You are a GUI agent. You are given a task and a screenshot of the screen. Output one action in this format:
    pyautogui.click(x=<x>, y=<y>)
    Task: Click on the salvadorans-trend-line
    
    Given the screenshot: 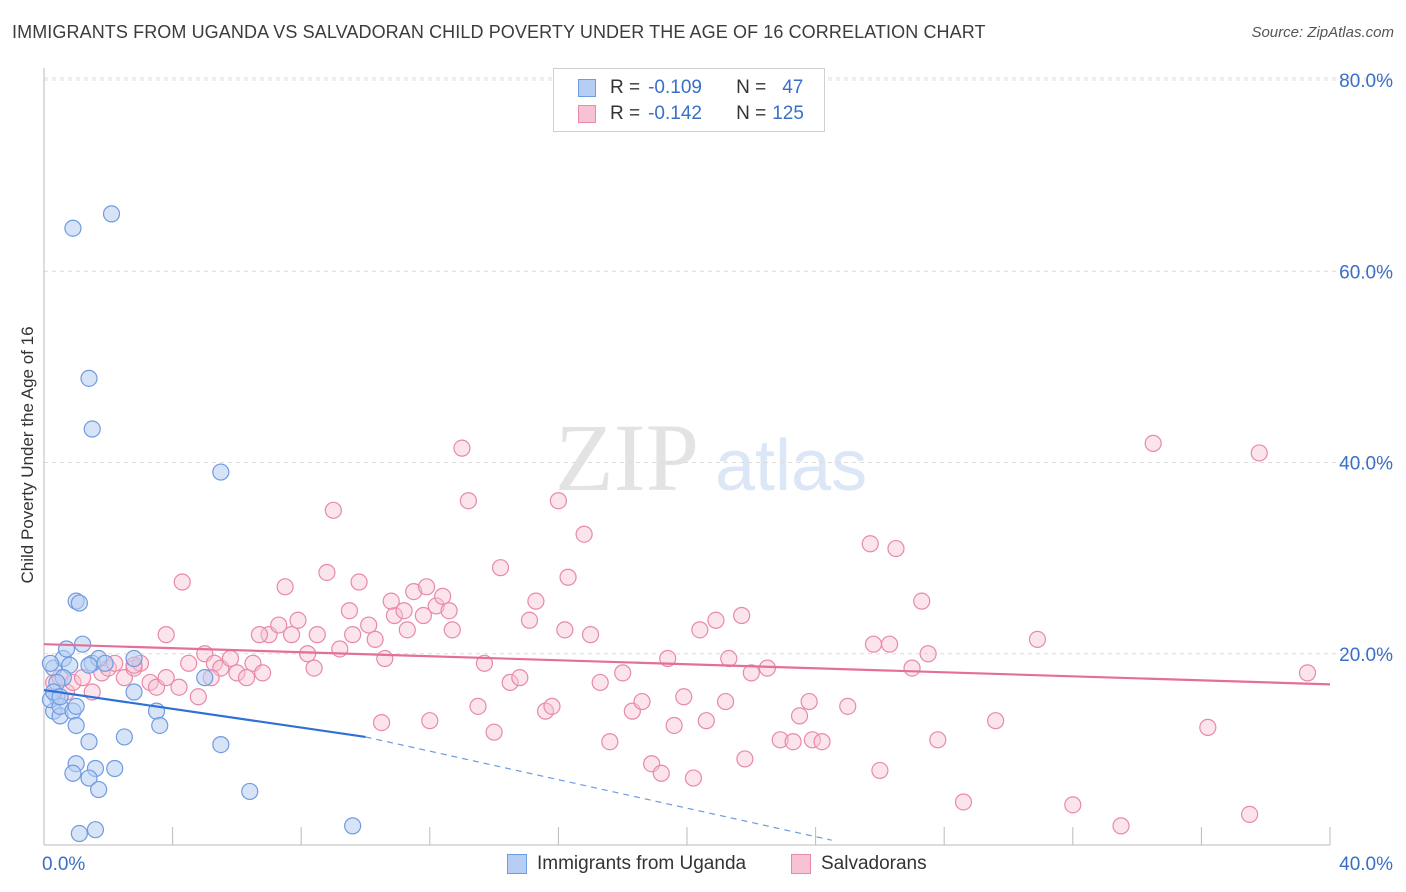 What is the action you would take?
    pyautogui.click(x=687, y=664)
    